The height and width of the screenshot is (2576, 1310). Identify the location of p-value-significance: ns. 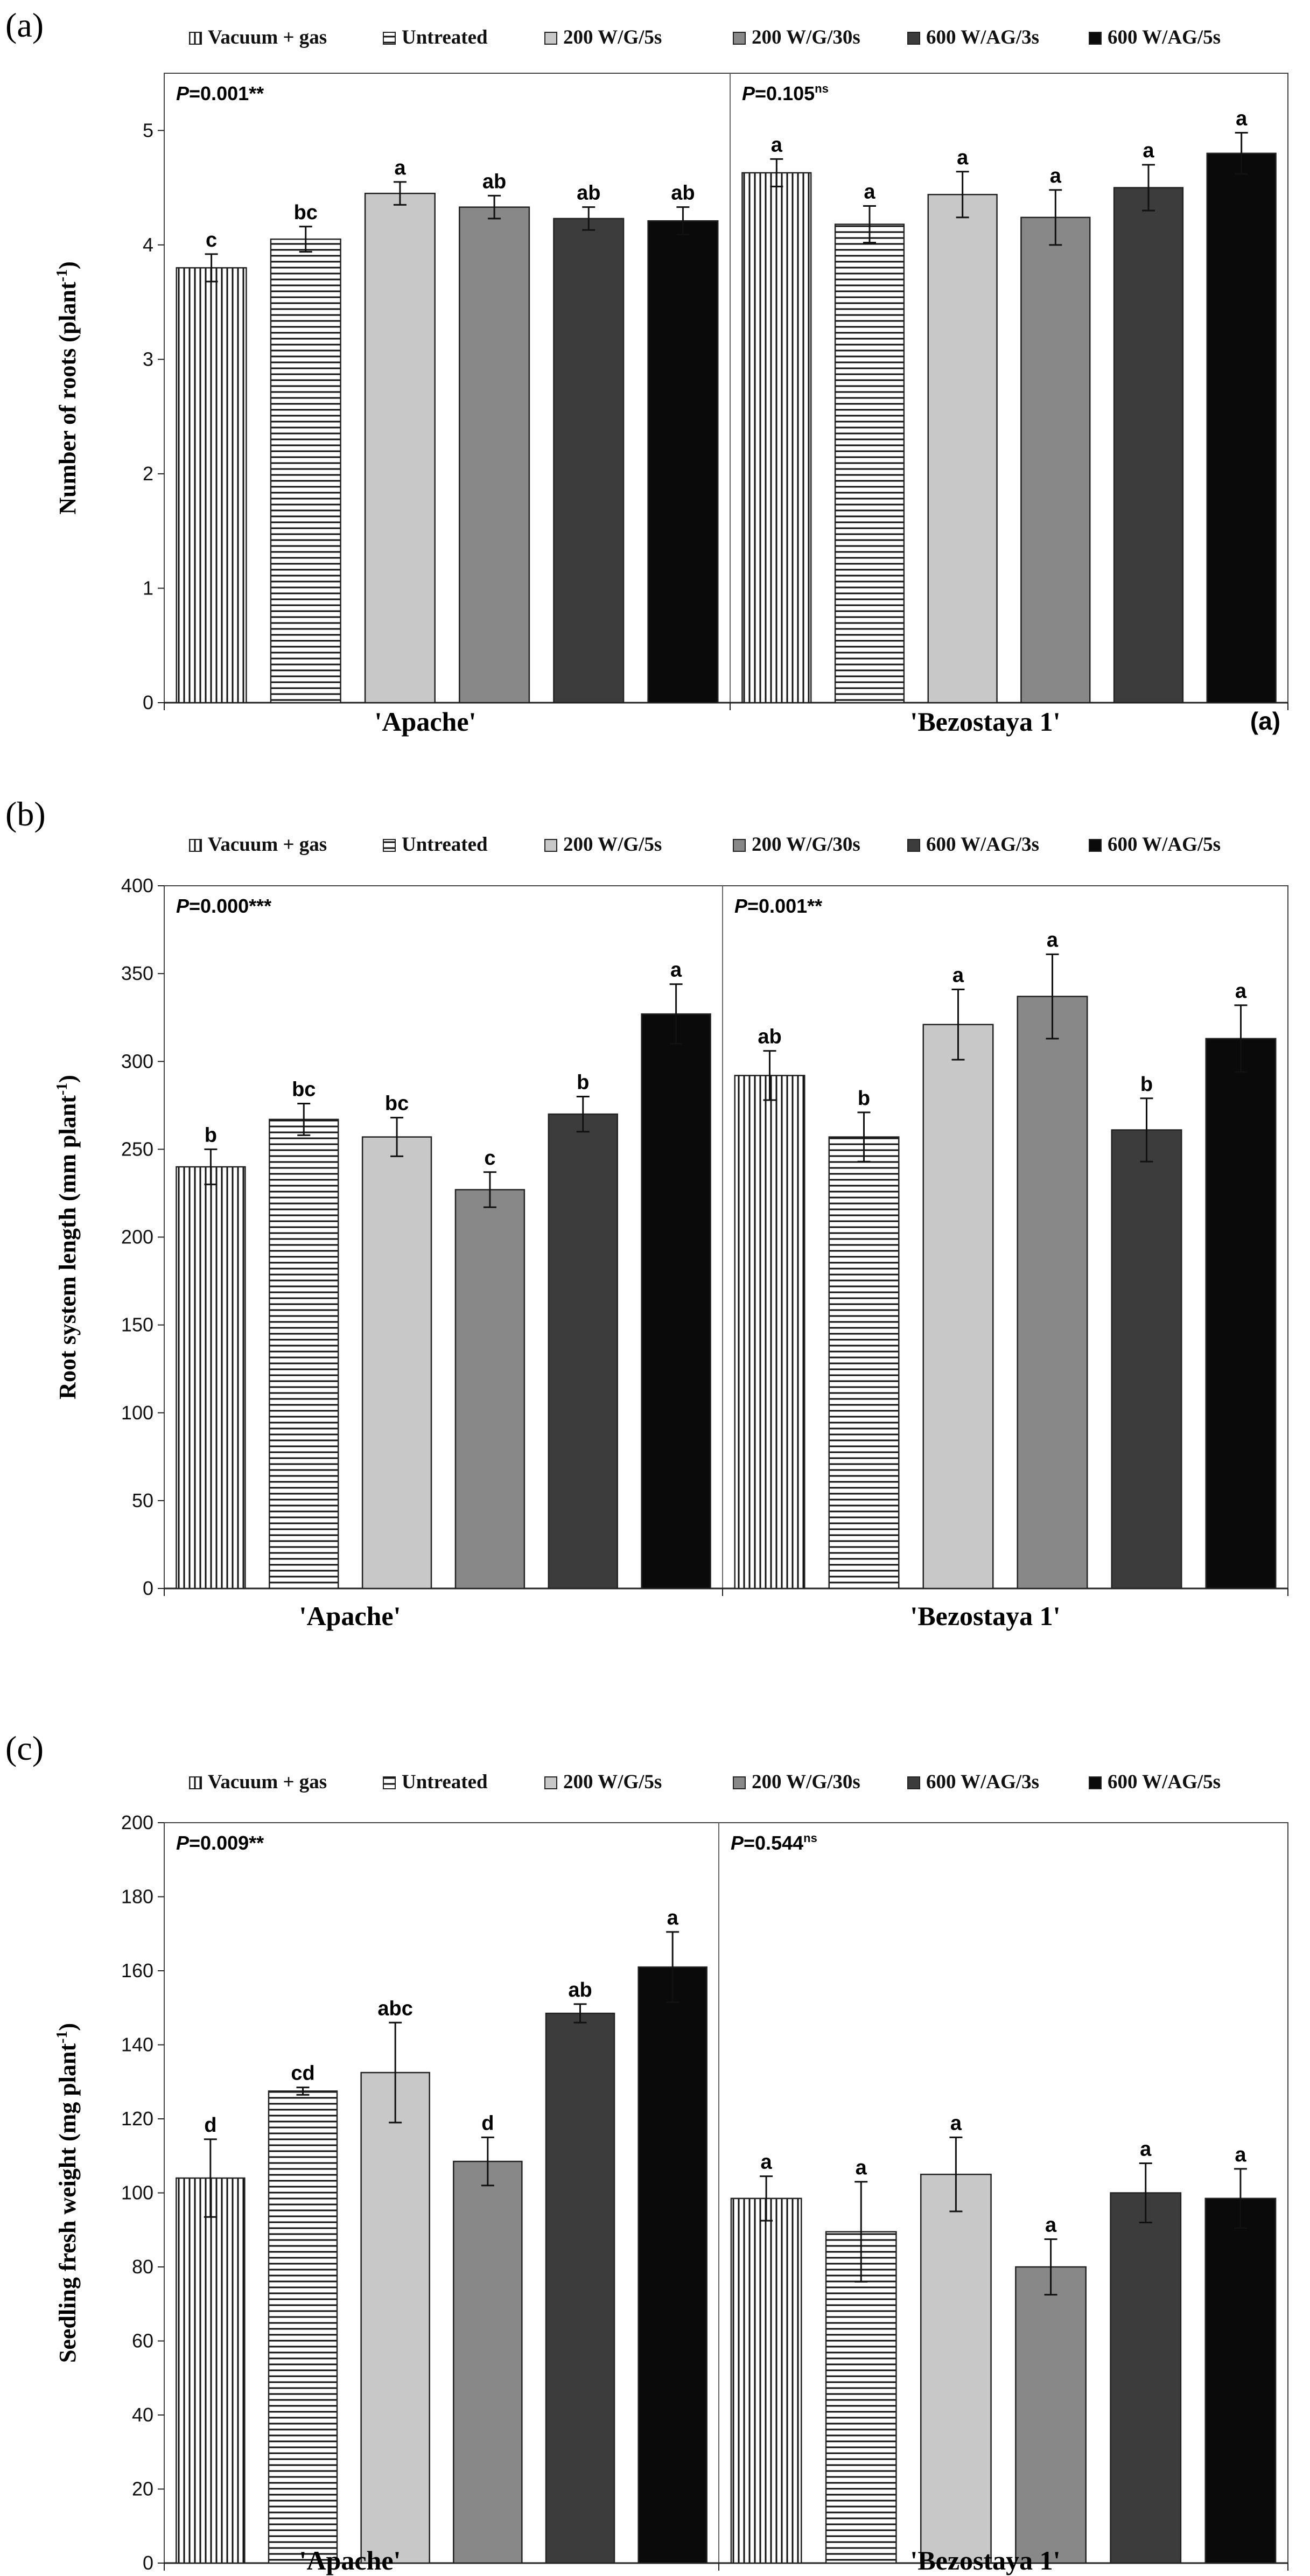
(810, 1838).